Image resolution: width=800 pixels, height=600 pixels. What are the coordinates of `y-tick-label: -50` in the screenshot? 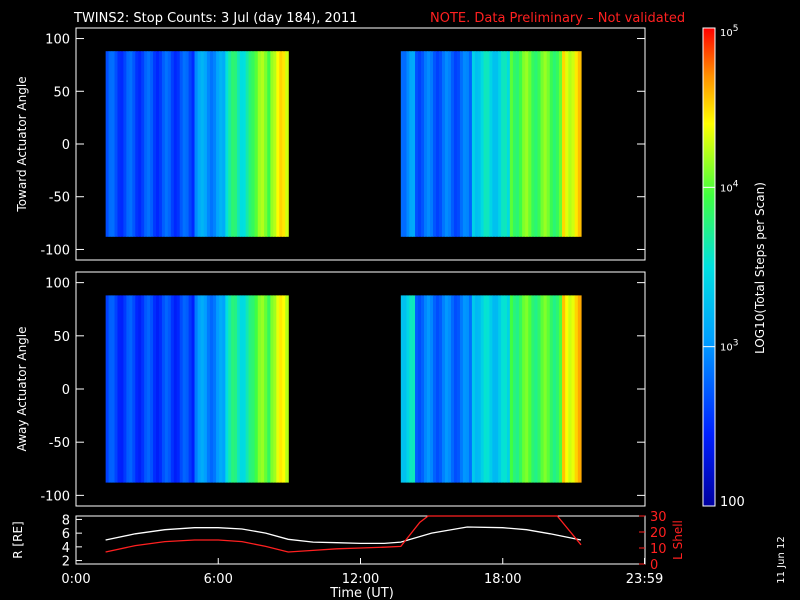 It's located at (59, 443).